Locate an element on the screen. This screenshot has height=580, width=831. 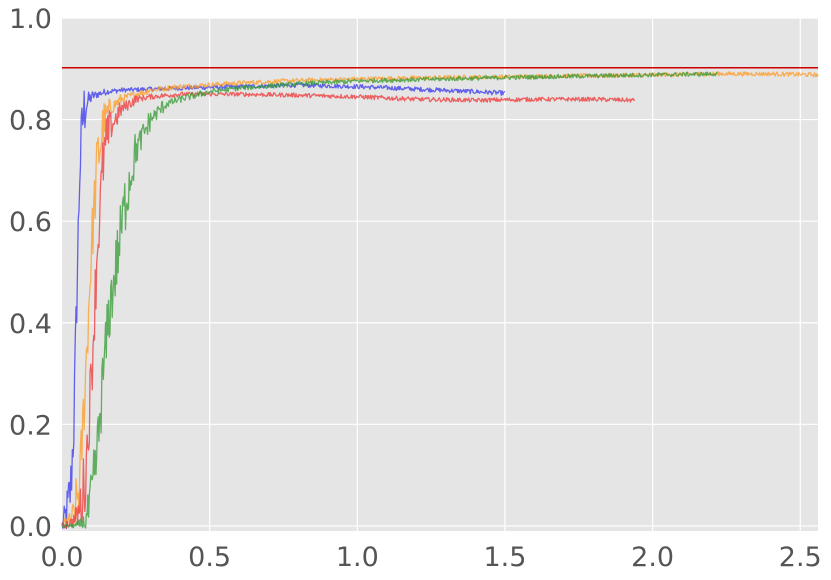
x-tick-label: 0.5 is located at coordinates (209, 557).